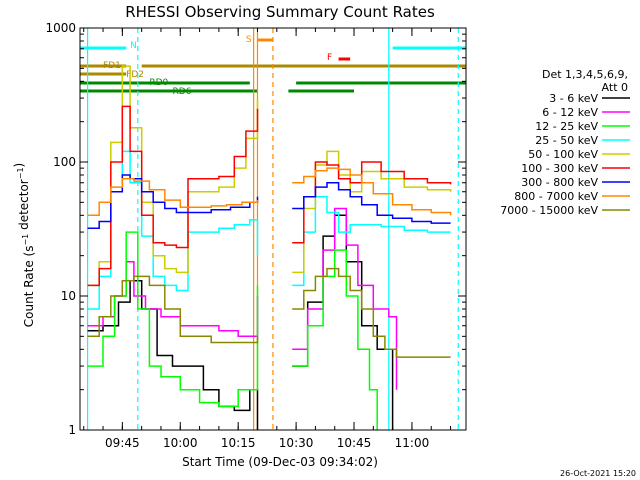 The width and height of the screenshot is (640, 480). I want to click on legend-header: Det 1,3,4,5,6,9,, so click(585, 74).